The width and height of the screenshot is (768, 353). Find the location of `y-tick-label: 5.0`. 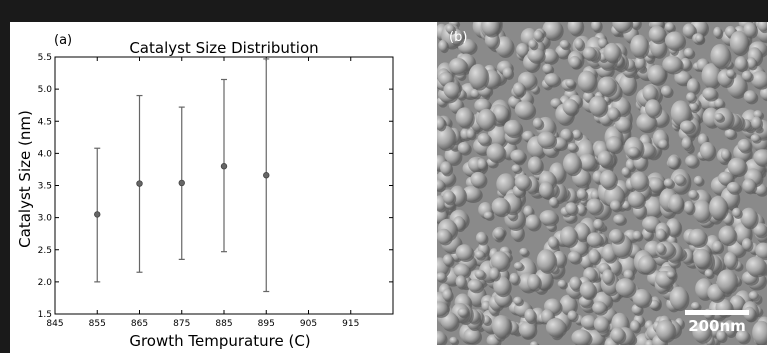

y-tick-label: 5.0 is located at coordinates (45, 90).